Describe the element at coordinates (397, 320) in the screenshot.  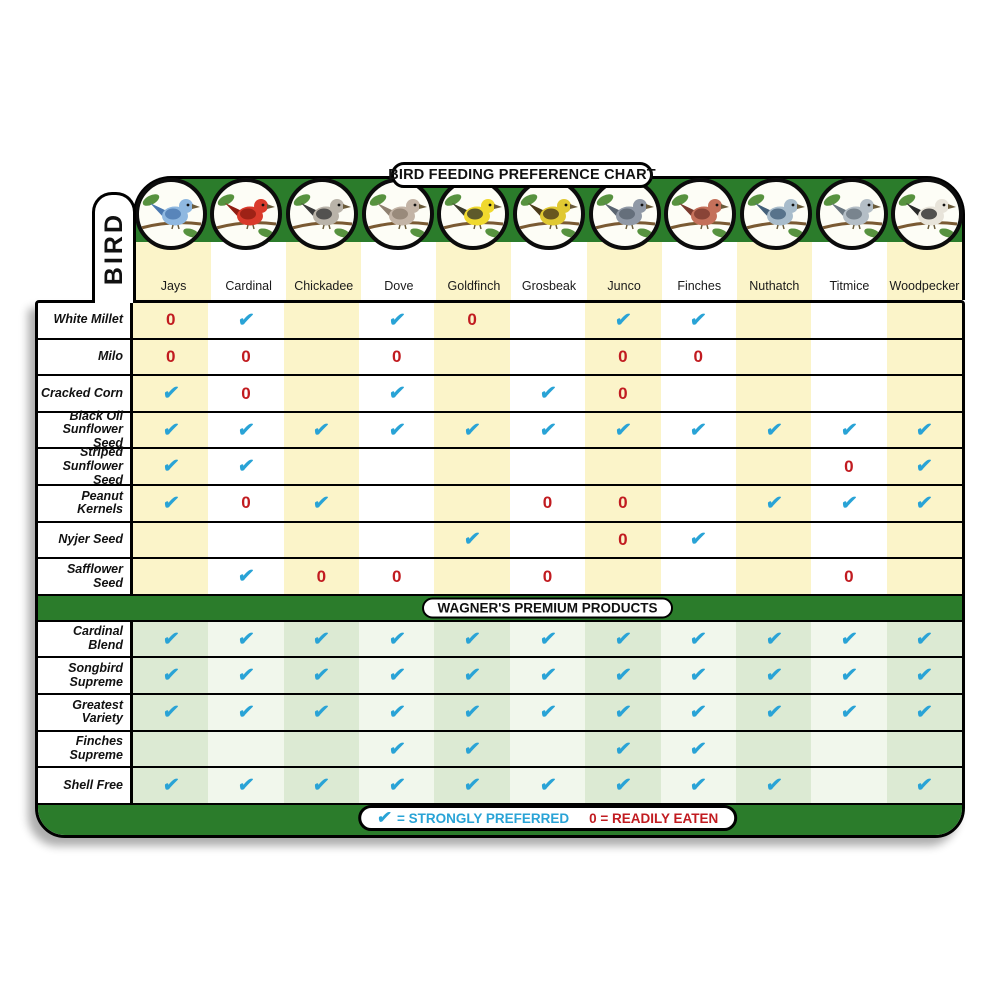
I see `cell-white-millet-dove: ✔` at that location.